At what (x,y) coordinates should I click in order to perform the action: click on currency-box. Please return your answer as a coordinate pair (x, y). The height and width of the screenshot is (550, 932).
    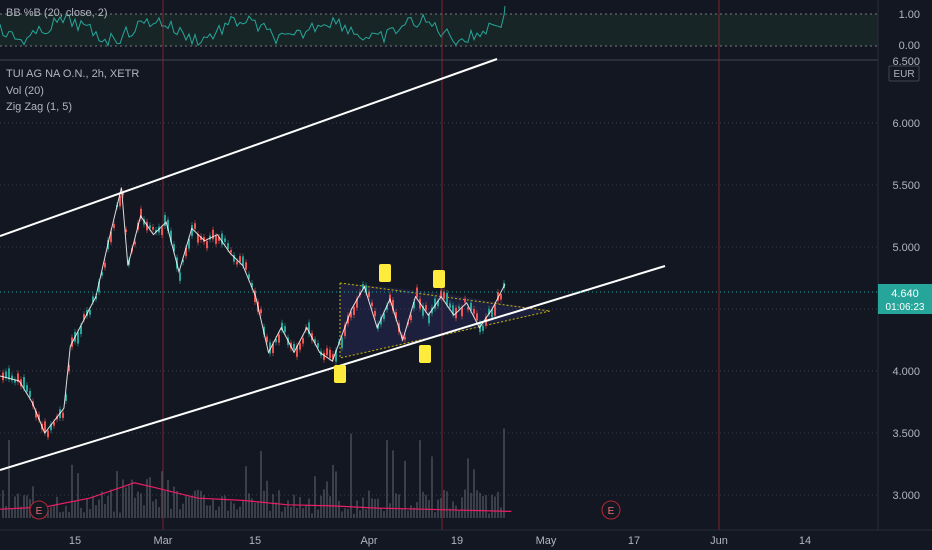
    Looking at the image, I should click on (904, 73).